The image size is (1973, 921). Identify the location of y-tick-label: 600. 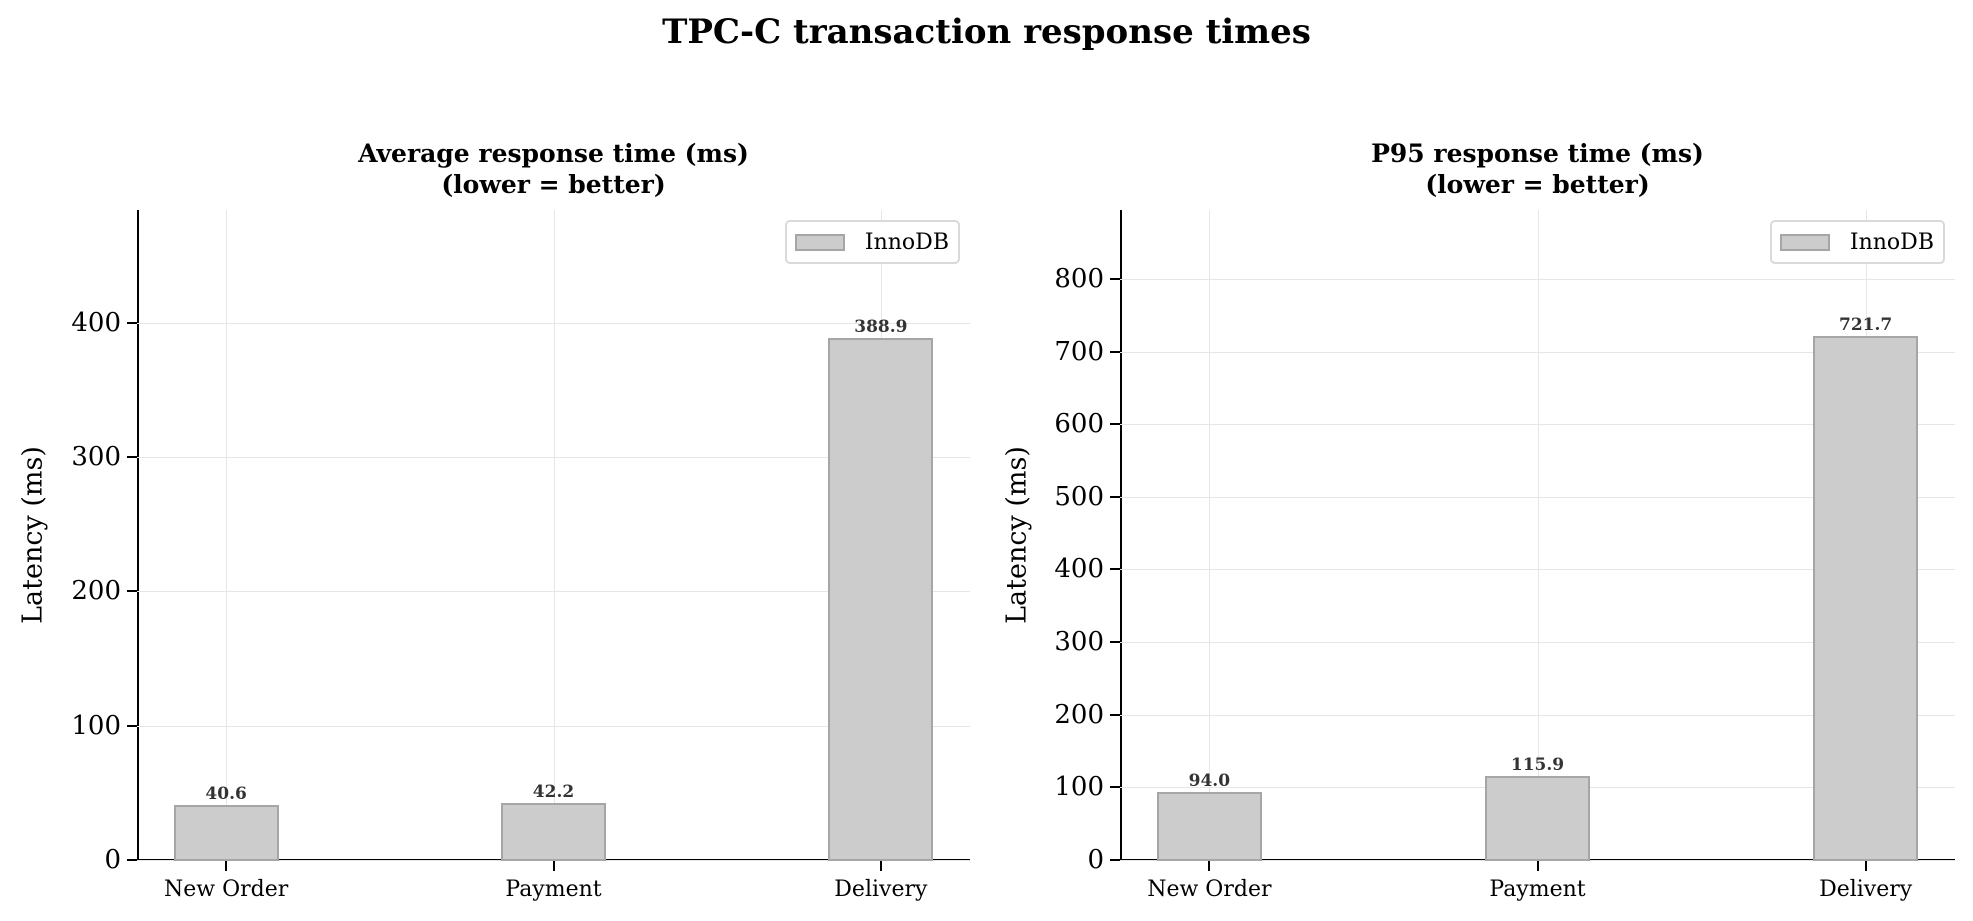
(1079, 424).